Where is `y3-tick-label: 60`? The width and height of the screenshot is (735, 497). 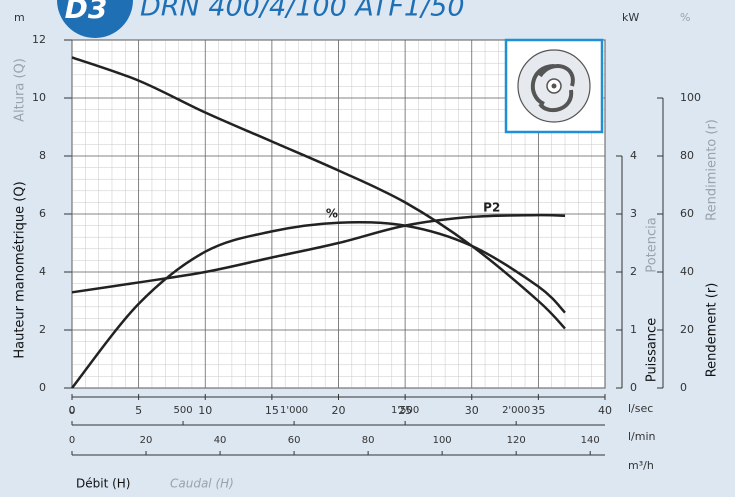 y3-tick-label: 60 is located at coordinates (687, 213).